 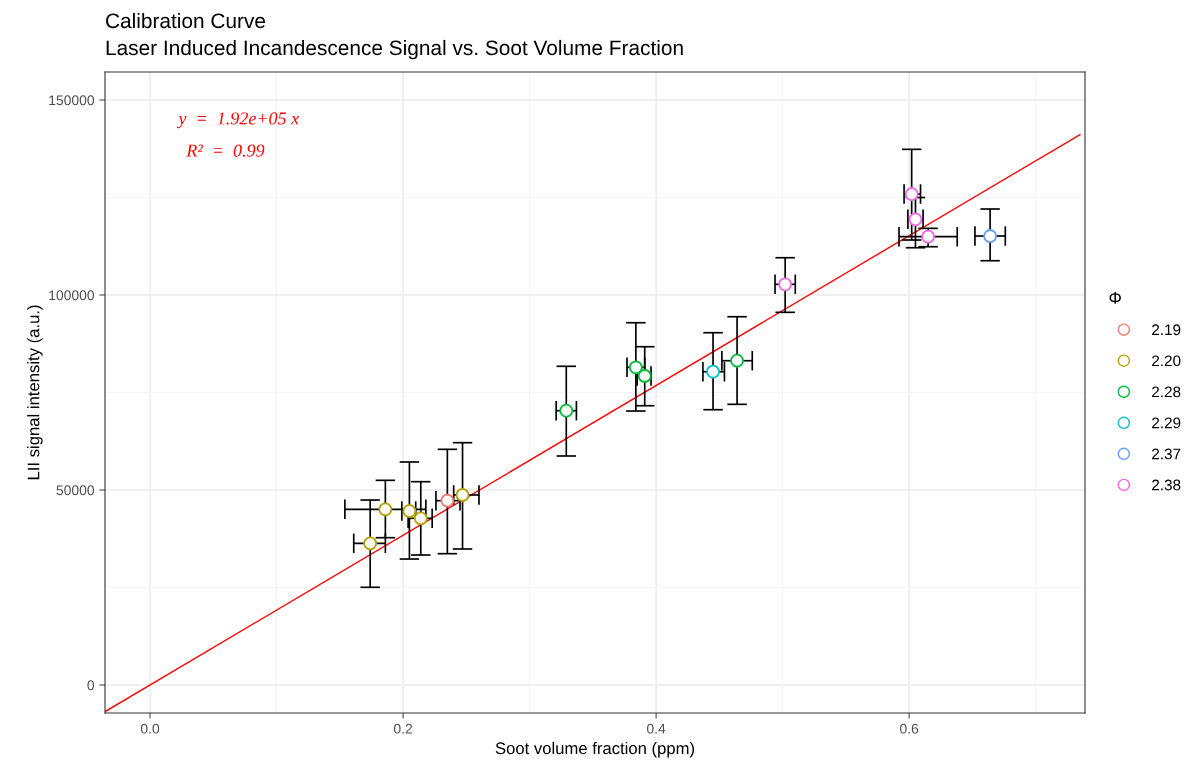 What do you see at coordinates (909, 728) in the screenshot?
I see `x-tick-label: 0.6` at bounding box center [909, 728].